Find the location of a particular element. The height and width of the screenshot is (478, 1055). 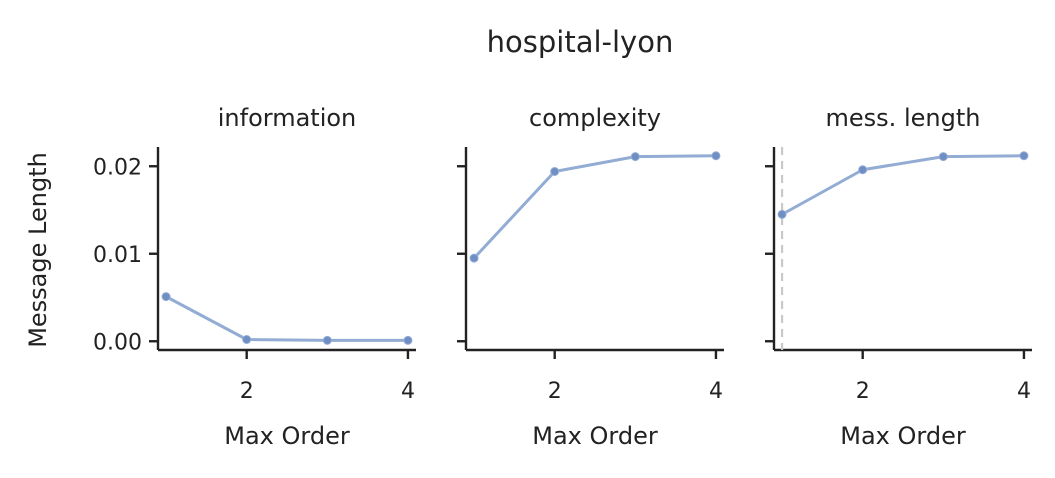

panel-title: complexity is located at coordinates (595, 118).